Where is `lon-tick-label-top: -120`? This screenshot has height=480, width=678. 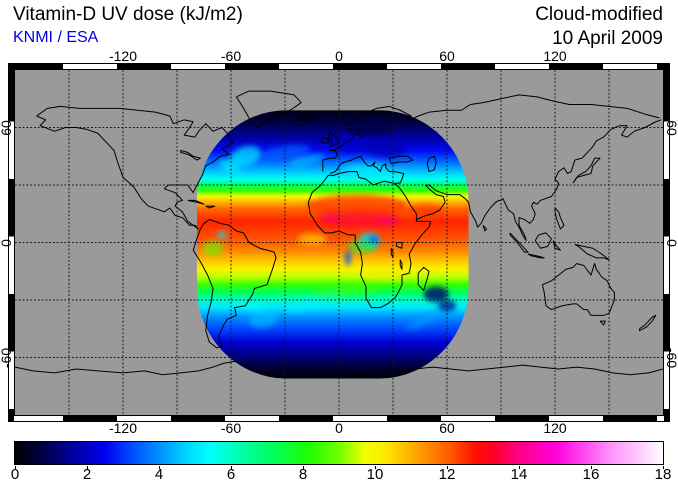 lon-tick-label-top: -120 is located at coordinates (123, 56).